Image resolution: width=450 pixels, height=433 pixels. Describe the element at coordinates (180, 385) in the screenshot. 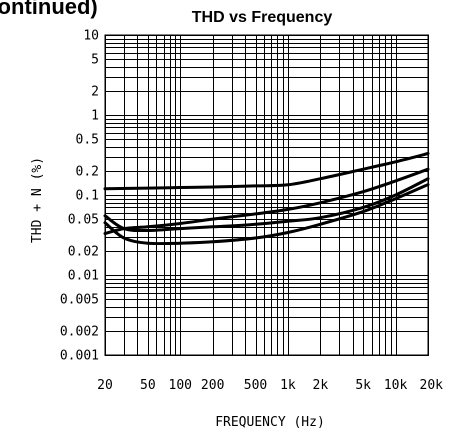

I see `x-tick-label: 100` at that location.